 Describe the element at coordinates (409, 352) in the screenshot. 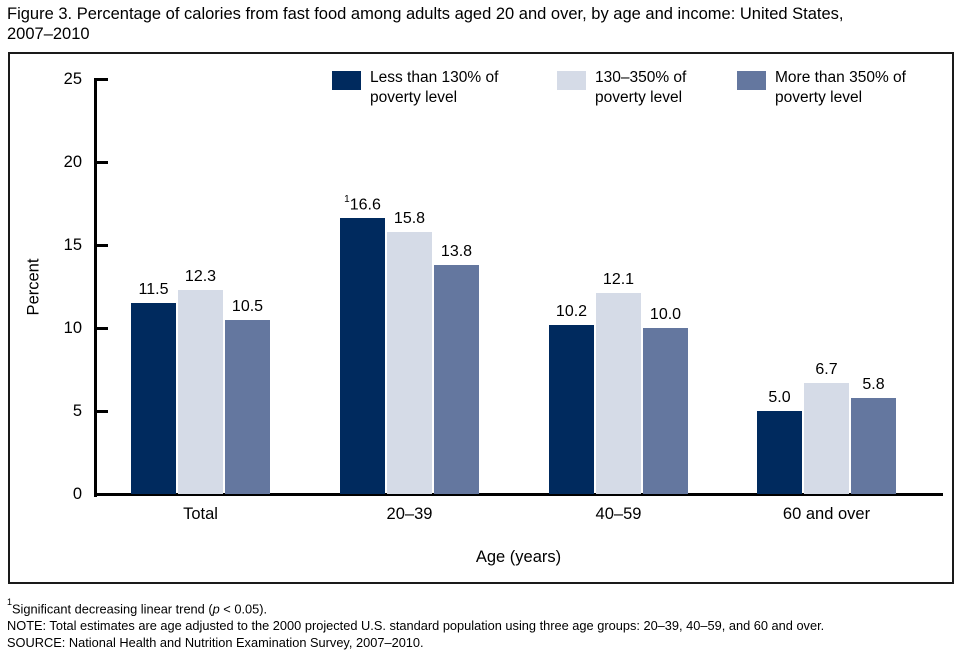

I see `bar-s2-2: 15.8` at that location.